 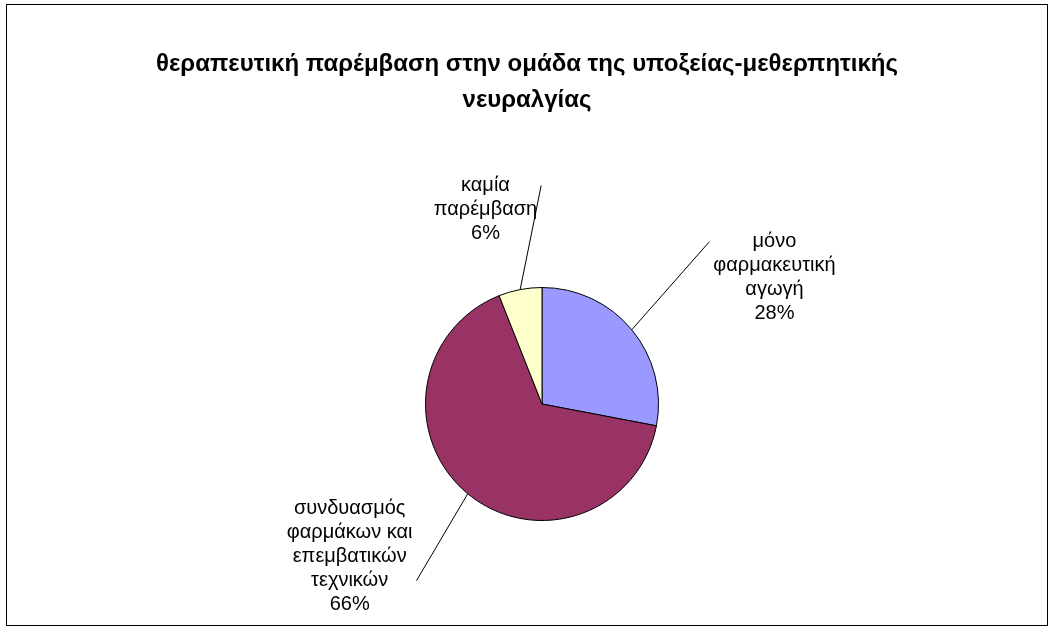 What do you see at coordinates (774, 264) in the screenshot?
I see `slice-label: μόνο φαρμακευτική αγωγή` at bounding box center [774, 264].